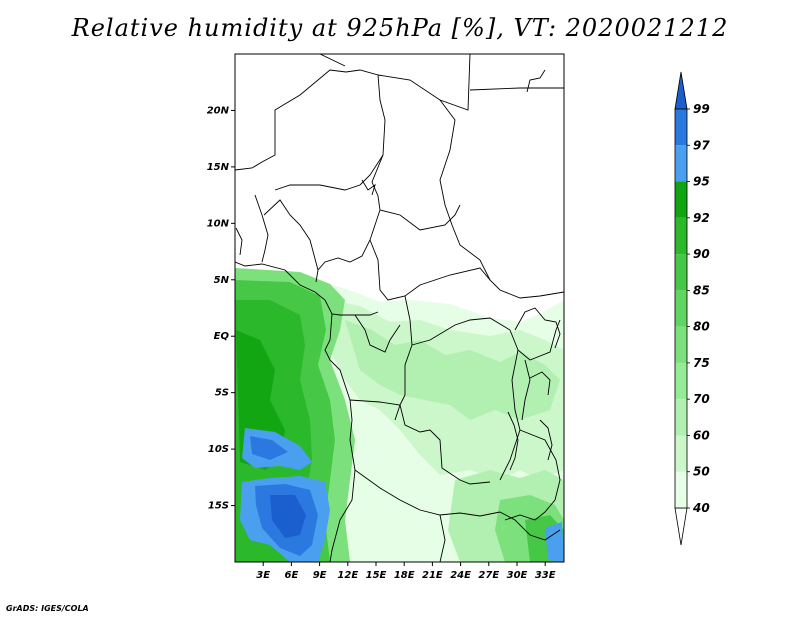 The width and height of the screenshot is (800, 618). What do you see at coordinates (701, 327) in the screenshot?
I see `colorbar-label: 80` at bounding box center [701, 327].